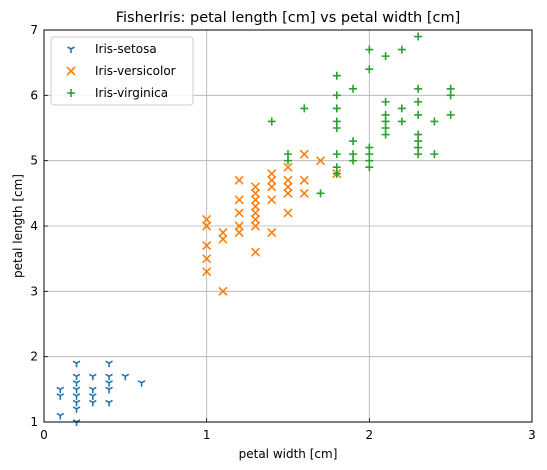 This screenshot has height=470, width=547. Describe the element at coordinates (34, 95) in the screenshot. I see `y-tick-label: 6` at that location.